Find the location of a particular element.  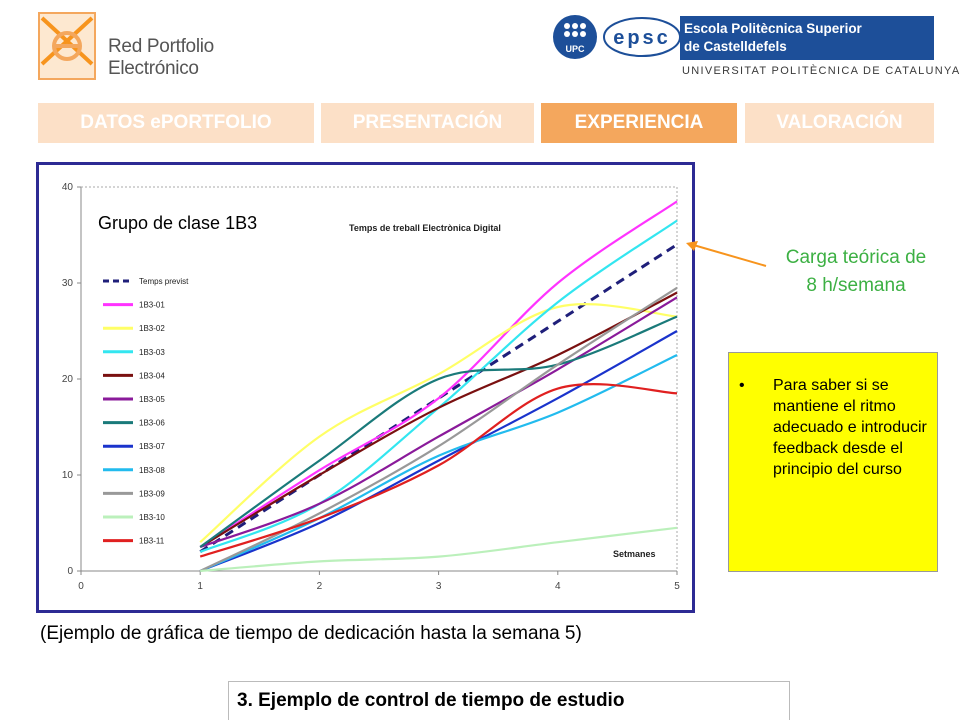

red-portfolio-logo: Red Portfolio Electrónico is located at coordinates (168, 48).